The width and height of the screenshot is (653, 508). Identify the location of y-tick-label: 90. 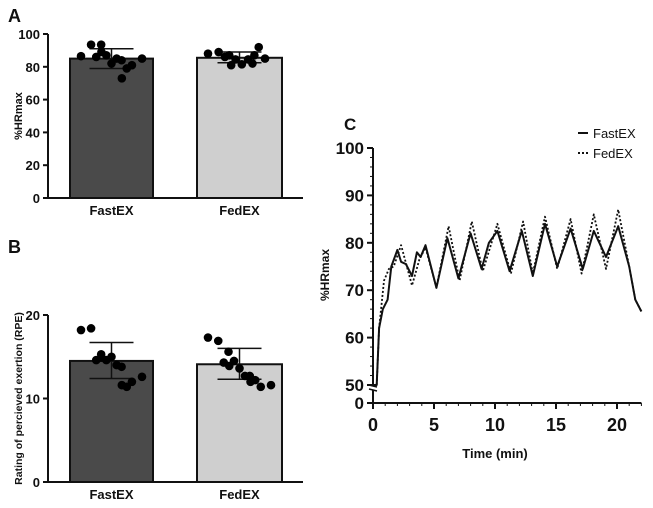
(354, 195).